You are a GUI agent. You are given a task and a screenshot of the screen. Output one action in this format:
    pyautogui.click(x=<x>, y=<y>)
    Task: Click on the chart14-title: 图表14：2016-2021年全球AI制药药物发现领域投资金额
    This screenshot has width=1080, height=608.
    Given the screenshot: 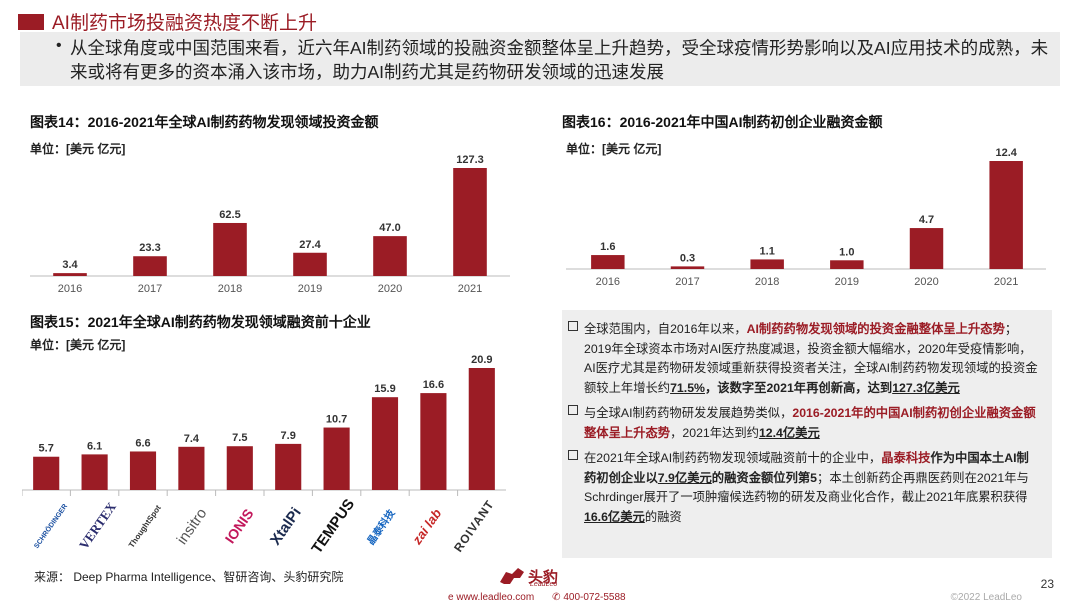 What is the action you would take?
    pyautogui.click(x=204, y=122)
    